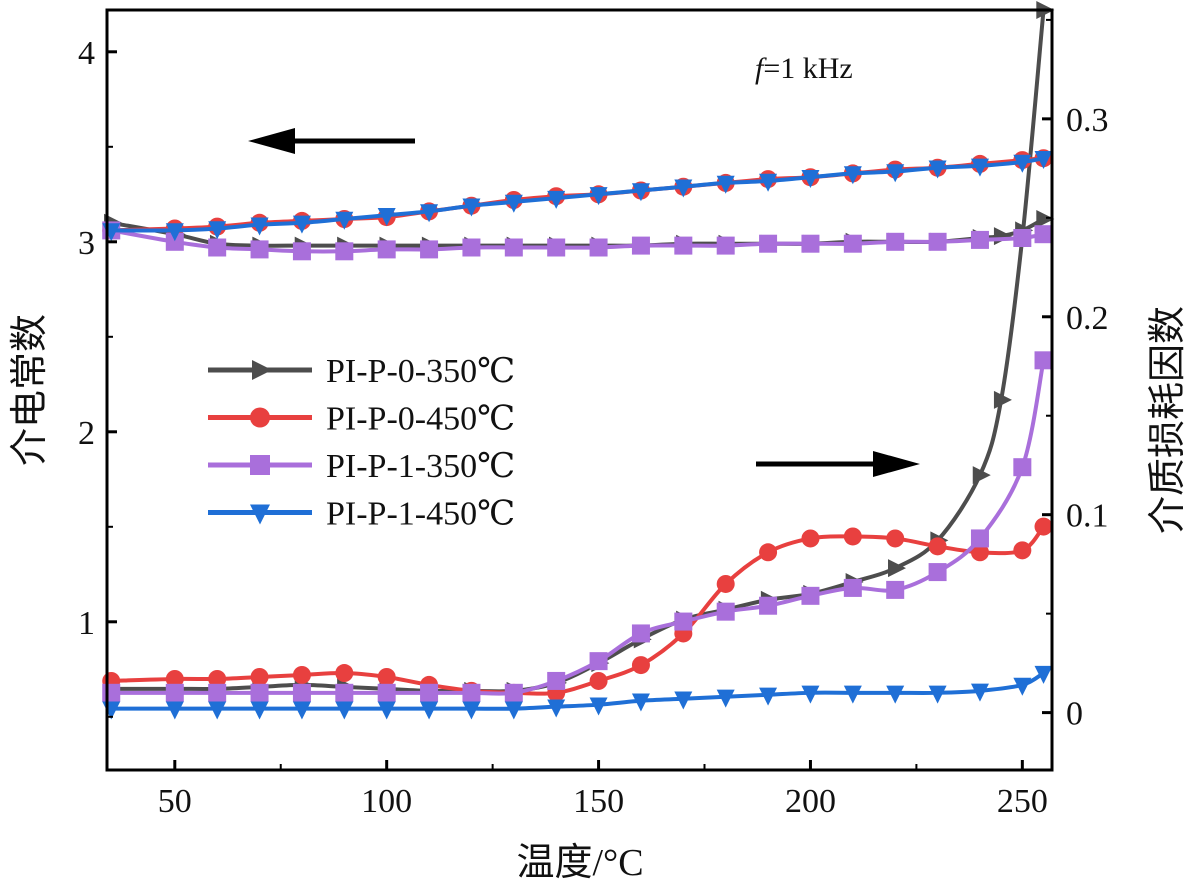  What do you see at coordinates (1168, 420) in the screenshot?
I see `right-axis-label: 介质损耗因数` at bounding box center [1168, 420].